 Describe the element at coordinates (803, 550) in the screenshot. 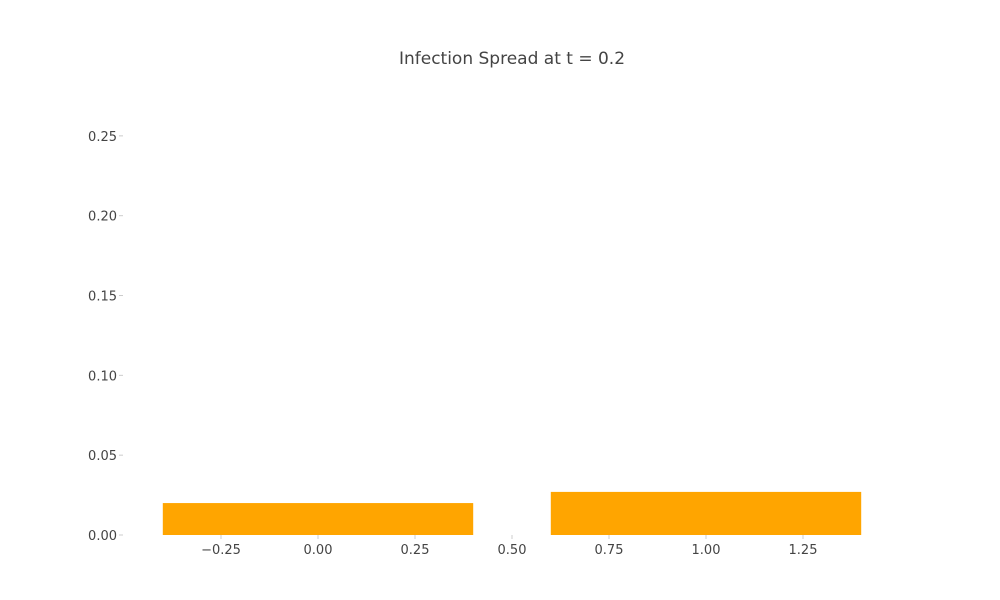

I see `x-tick-label: 1.25` at that location.